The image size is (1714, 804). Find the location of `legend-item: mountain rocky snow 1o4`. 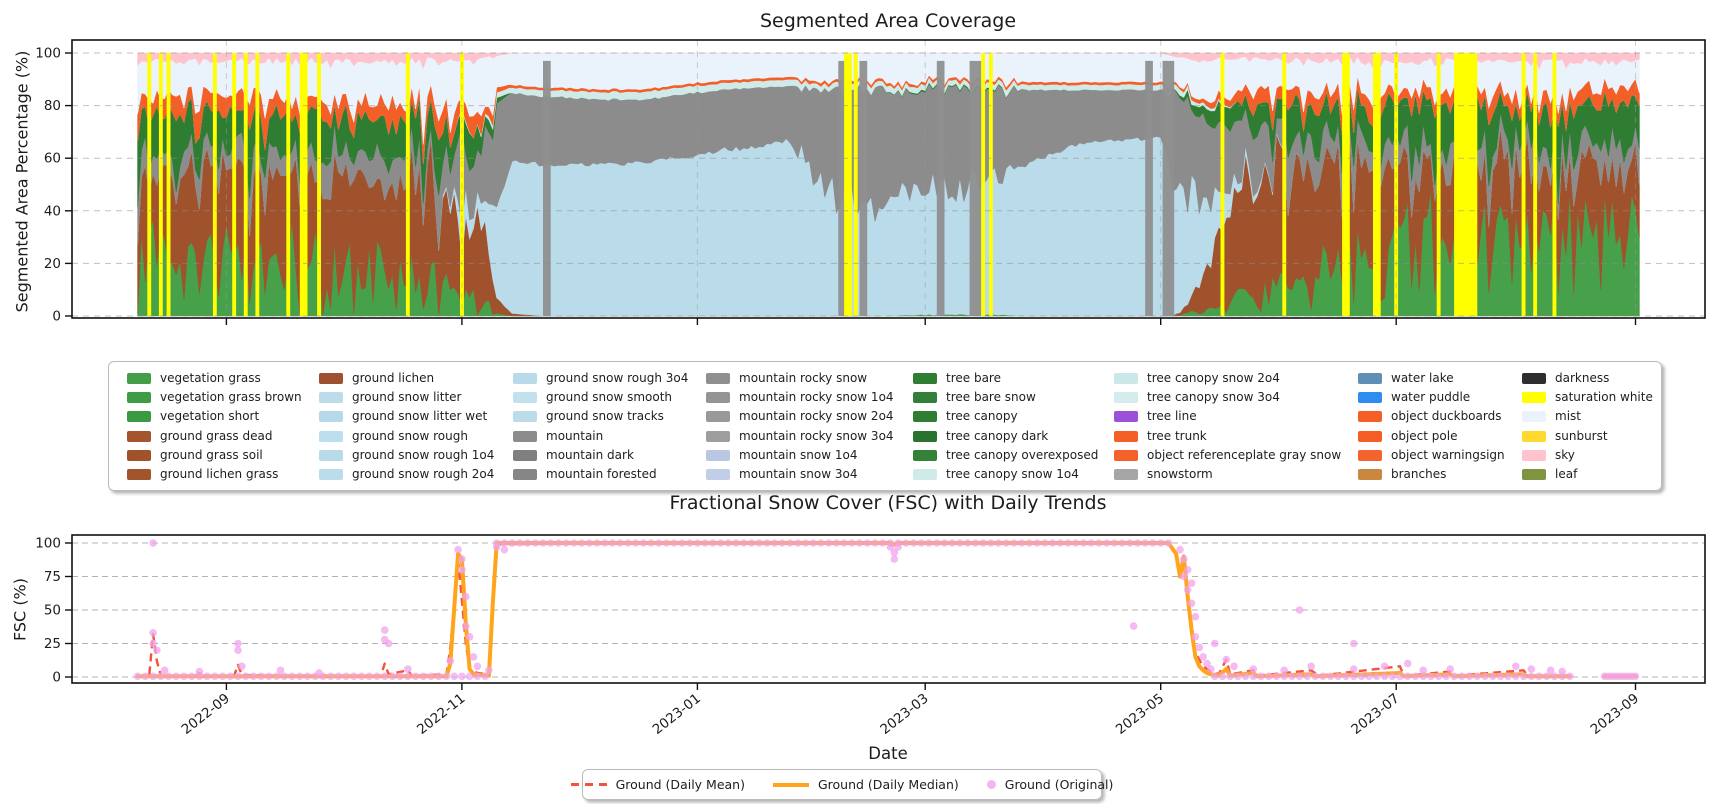

legend-item: mountain rocky snow 1o4 is located at coordinates (800, 397).